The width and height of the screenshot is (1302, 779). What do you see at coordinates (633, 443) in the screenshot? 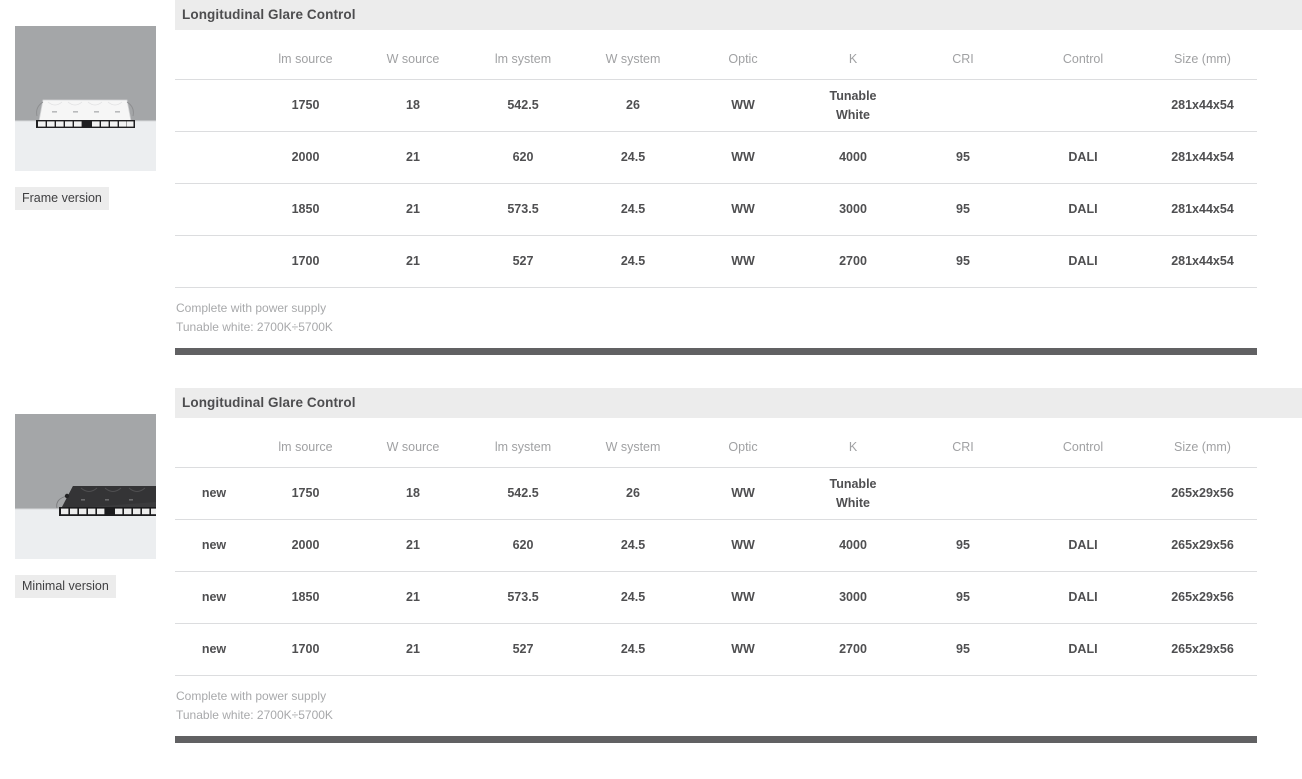
I see `col-header-w-system: W system` at bounding box center [633, 443].